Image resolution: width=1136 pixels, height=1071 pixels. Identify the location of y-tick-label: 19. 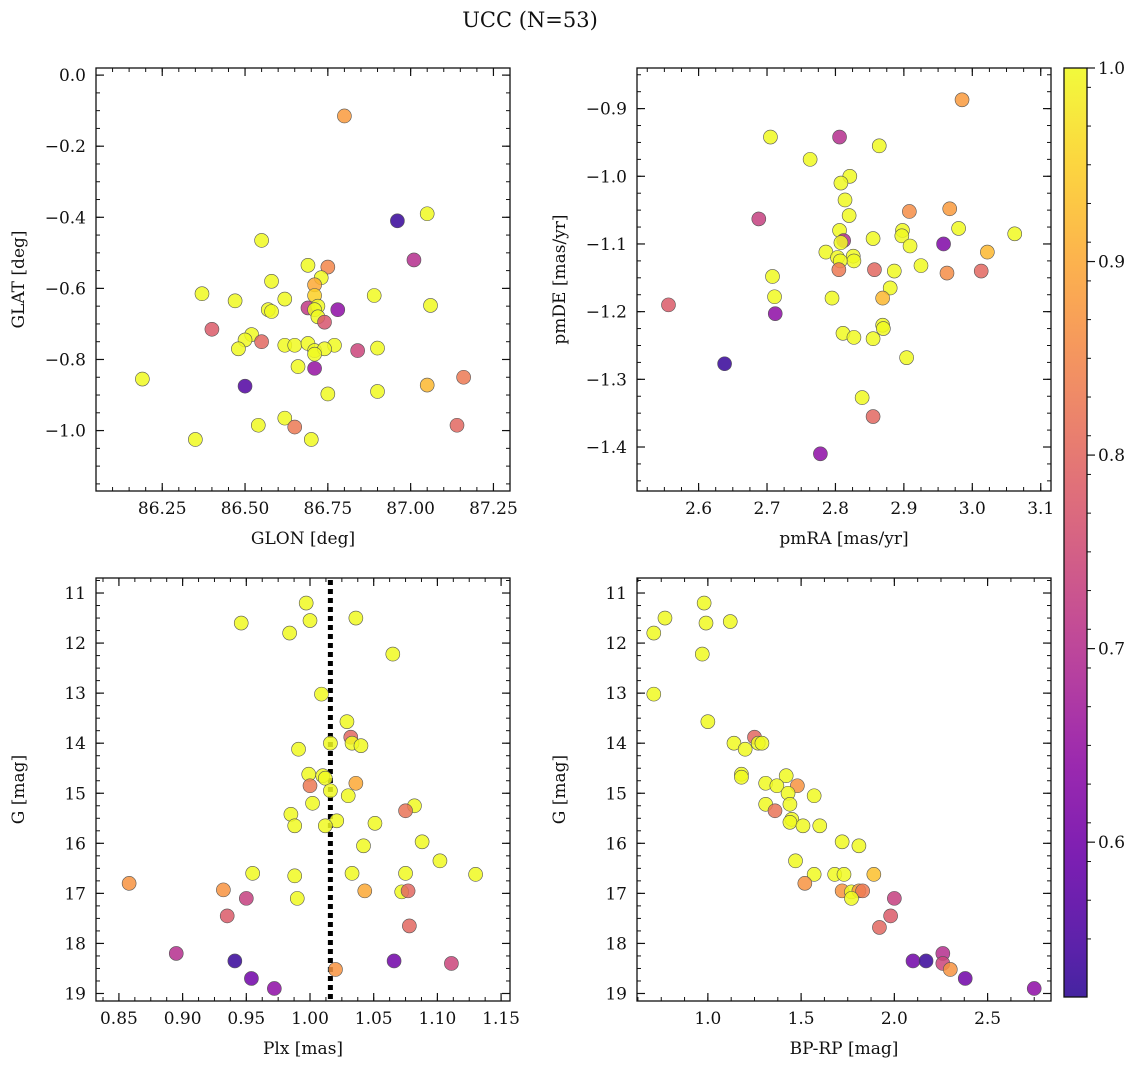
(75, 994).